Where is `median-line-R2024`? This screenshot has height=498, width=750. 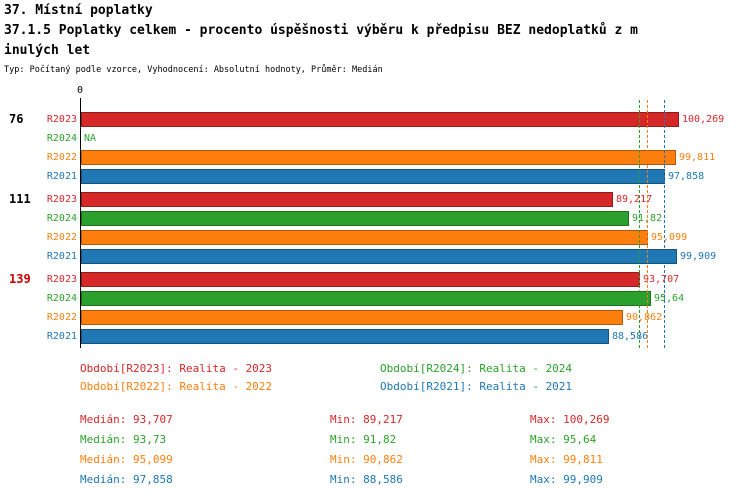
median-line-R2024 is located at coordinates (639, 224).